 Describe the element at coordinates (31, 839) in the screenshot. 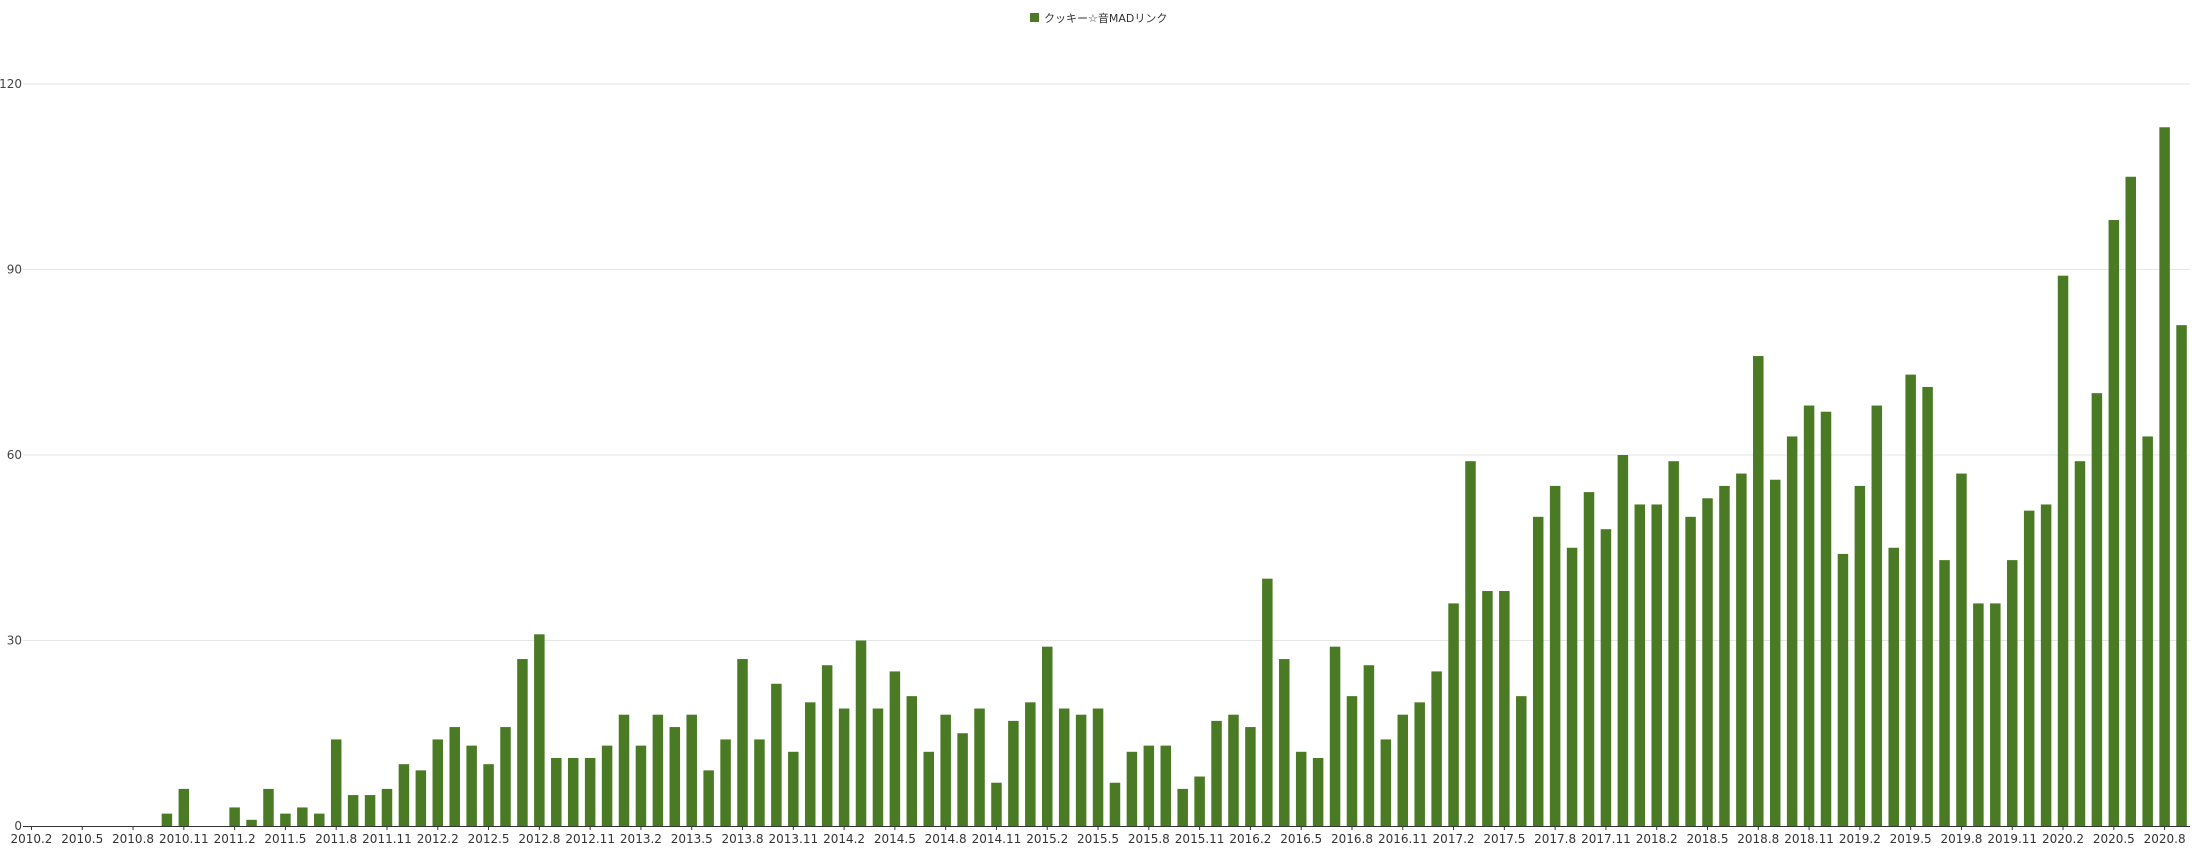

I see `x-tick-label: 2010.2` at that location.